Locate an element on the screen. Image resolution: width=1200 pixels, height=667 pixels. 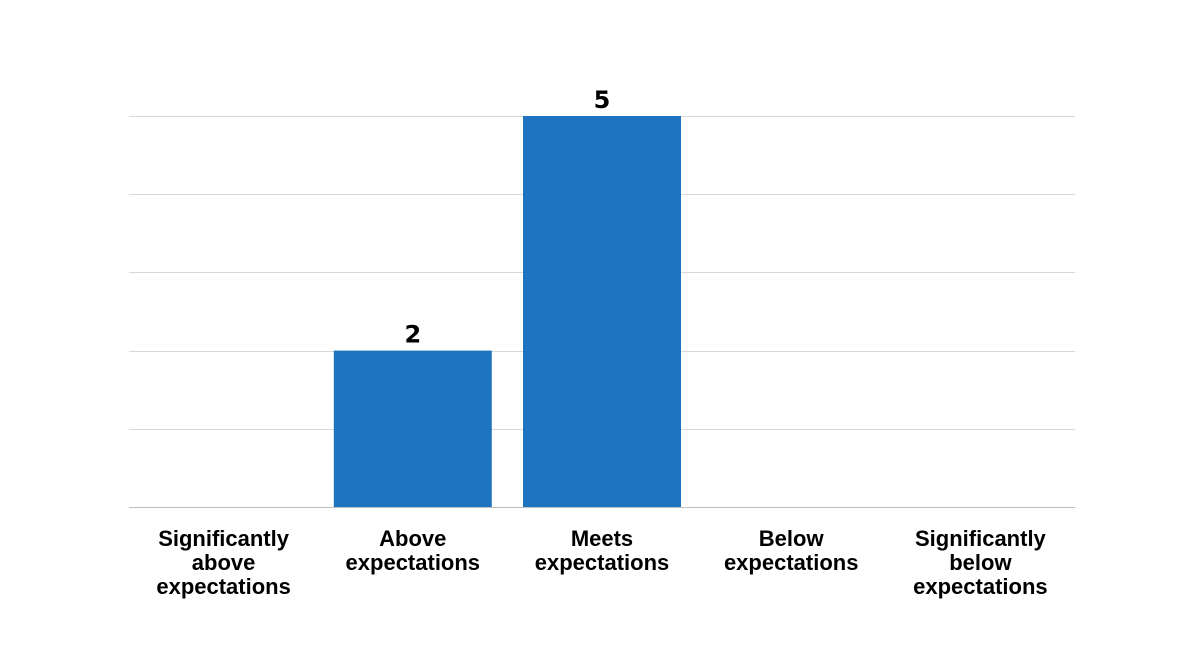
category-label: Below expectations is located at coordinates (791, 550).